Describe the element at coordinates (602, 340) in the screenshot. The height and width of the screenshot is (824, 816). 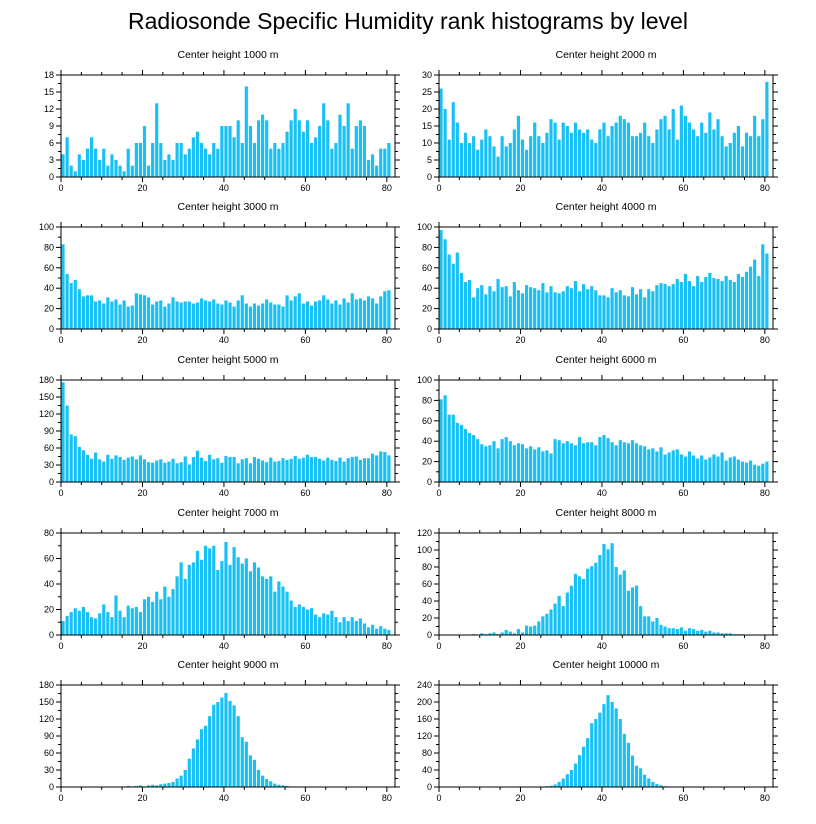
I see `x-tick-label: 40` at that location.